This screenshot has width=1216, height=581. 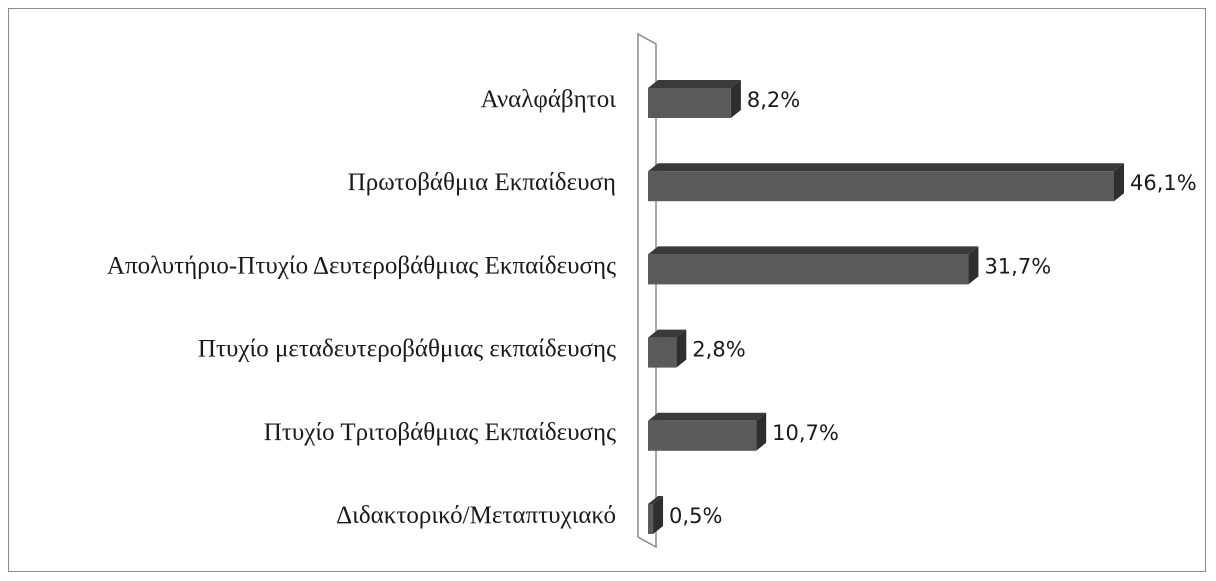 What do you see at coordinates (482, 182) in the screenshot?
I see `category-label: Πρωτοβάθμια Εκπαίδευση` at bounding box center [482, 182].